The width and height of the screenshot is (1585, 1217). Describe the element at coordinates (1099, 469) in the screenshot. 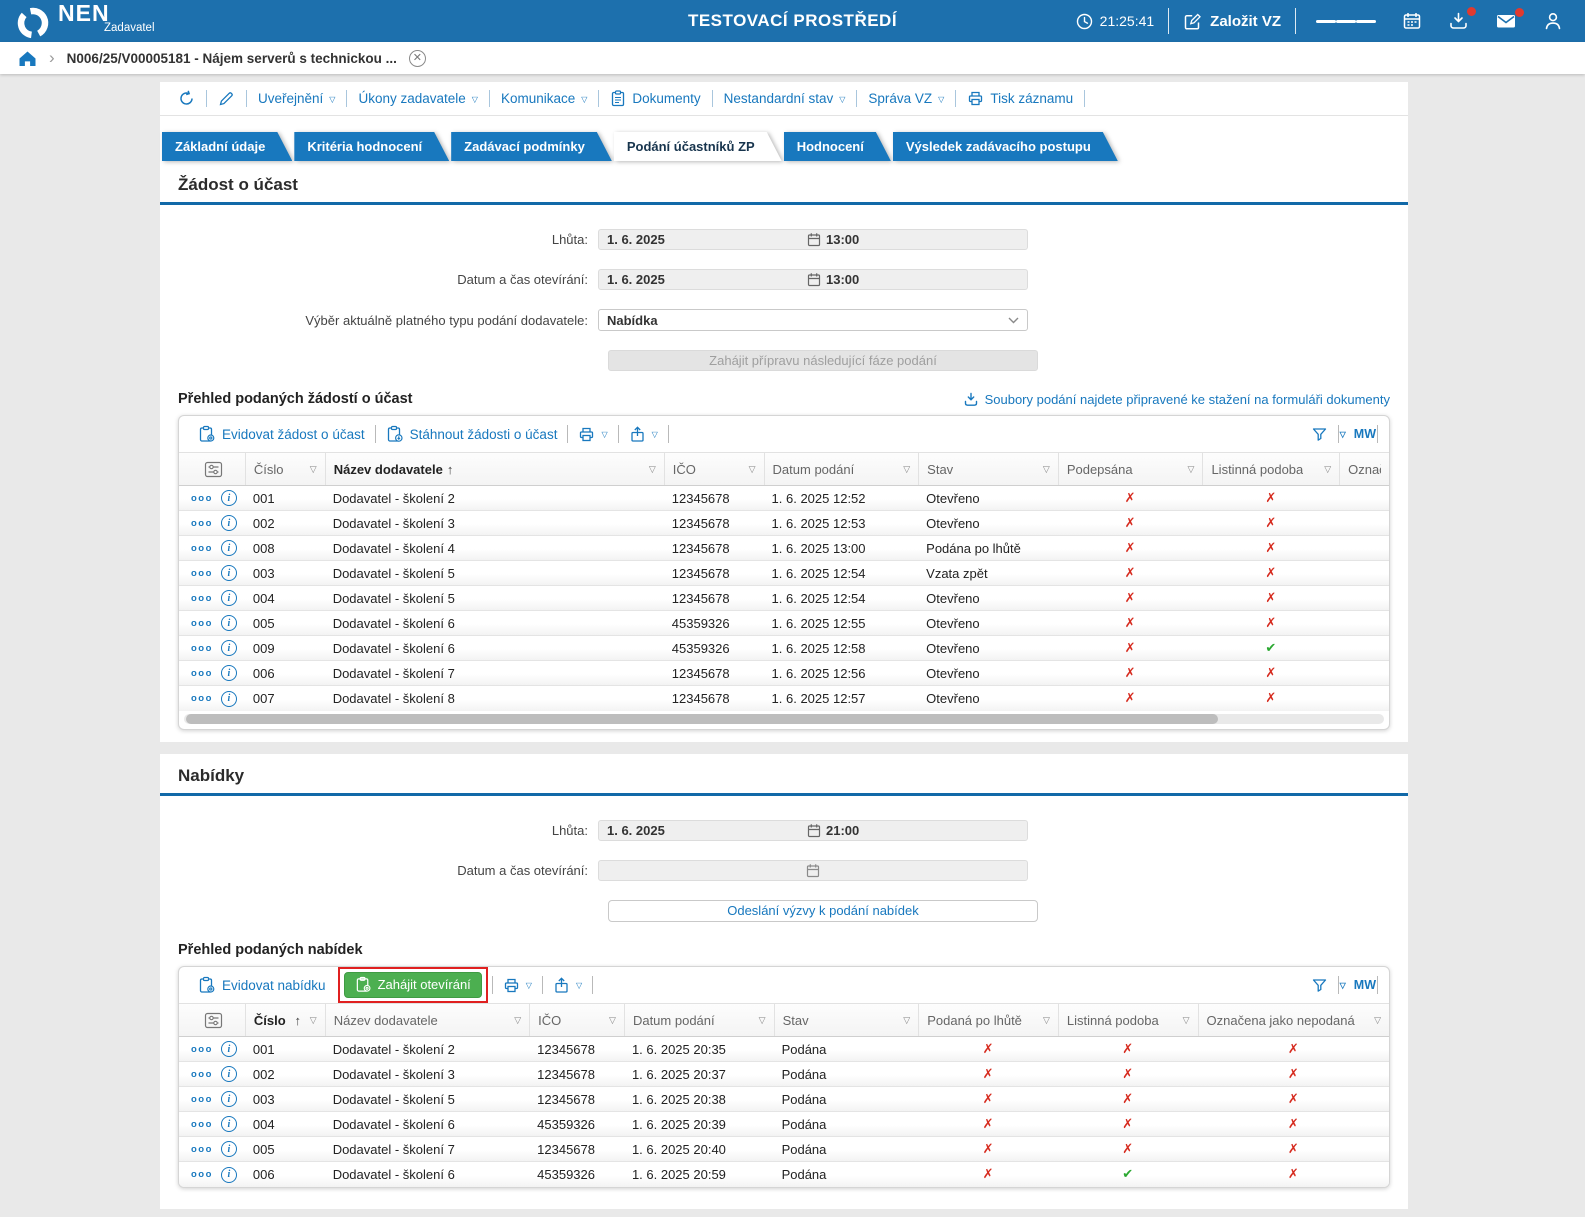

I see `col-podepsana: Podepsána` at that location.